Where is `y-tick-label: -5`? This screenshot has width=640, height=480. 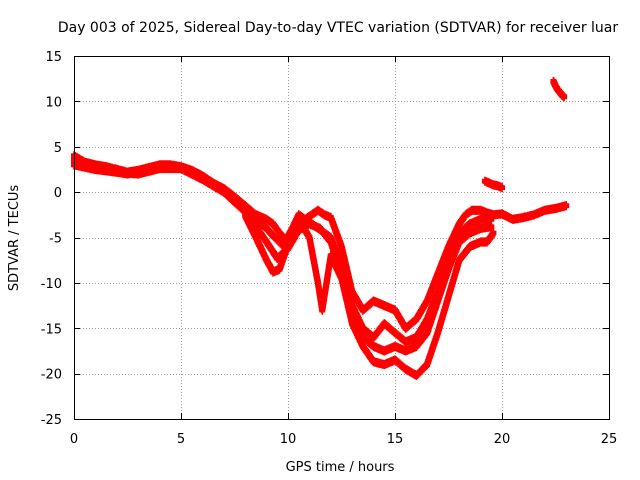
y-tick-label: -5 is located at coordinates (55, 239).